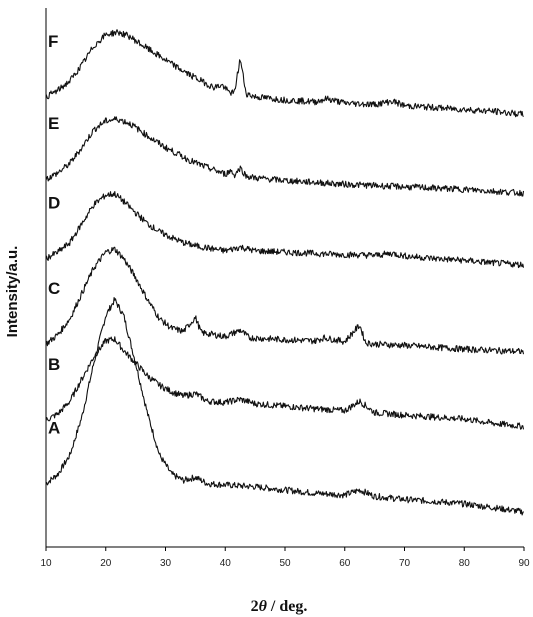 The height and width of the screenshot is (617, 533). What do you see at coordinates (263, 606) in the screenshot?
I see `x-axis-label-symbol: θ` at bounding box center [263, 606].